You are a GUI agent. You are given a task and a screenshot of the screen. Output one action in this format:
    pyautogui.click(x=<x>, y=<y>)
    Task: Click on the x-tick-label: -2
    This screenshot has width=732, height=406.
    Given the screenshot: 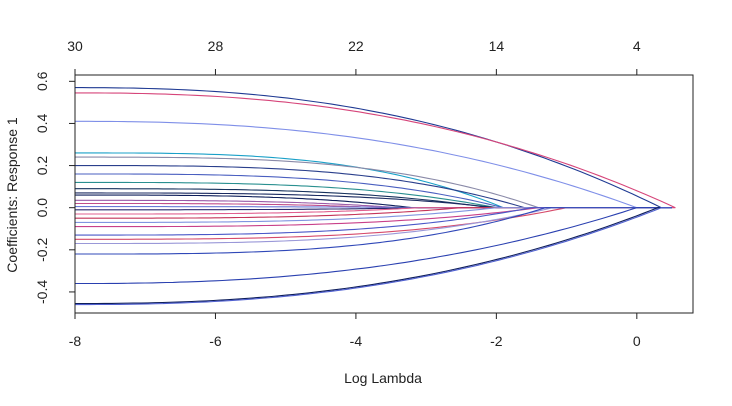 What is the action you would take?
    pyautogui.click(x=496, y=341)
    